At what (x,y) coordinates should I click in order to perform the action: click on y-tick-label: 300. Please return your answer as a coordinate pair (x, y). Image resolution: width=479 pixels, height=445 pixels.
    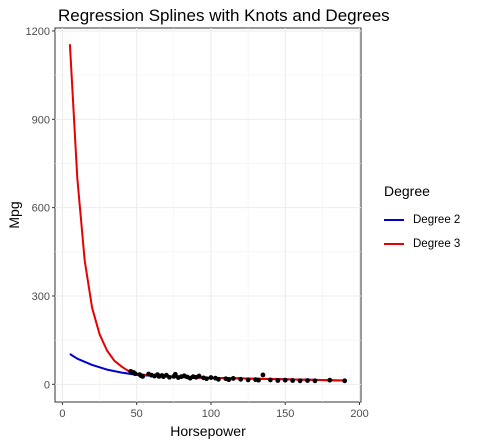
    Looking at the image, I should click on (41, 297).